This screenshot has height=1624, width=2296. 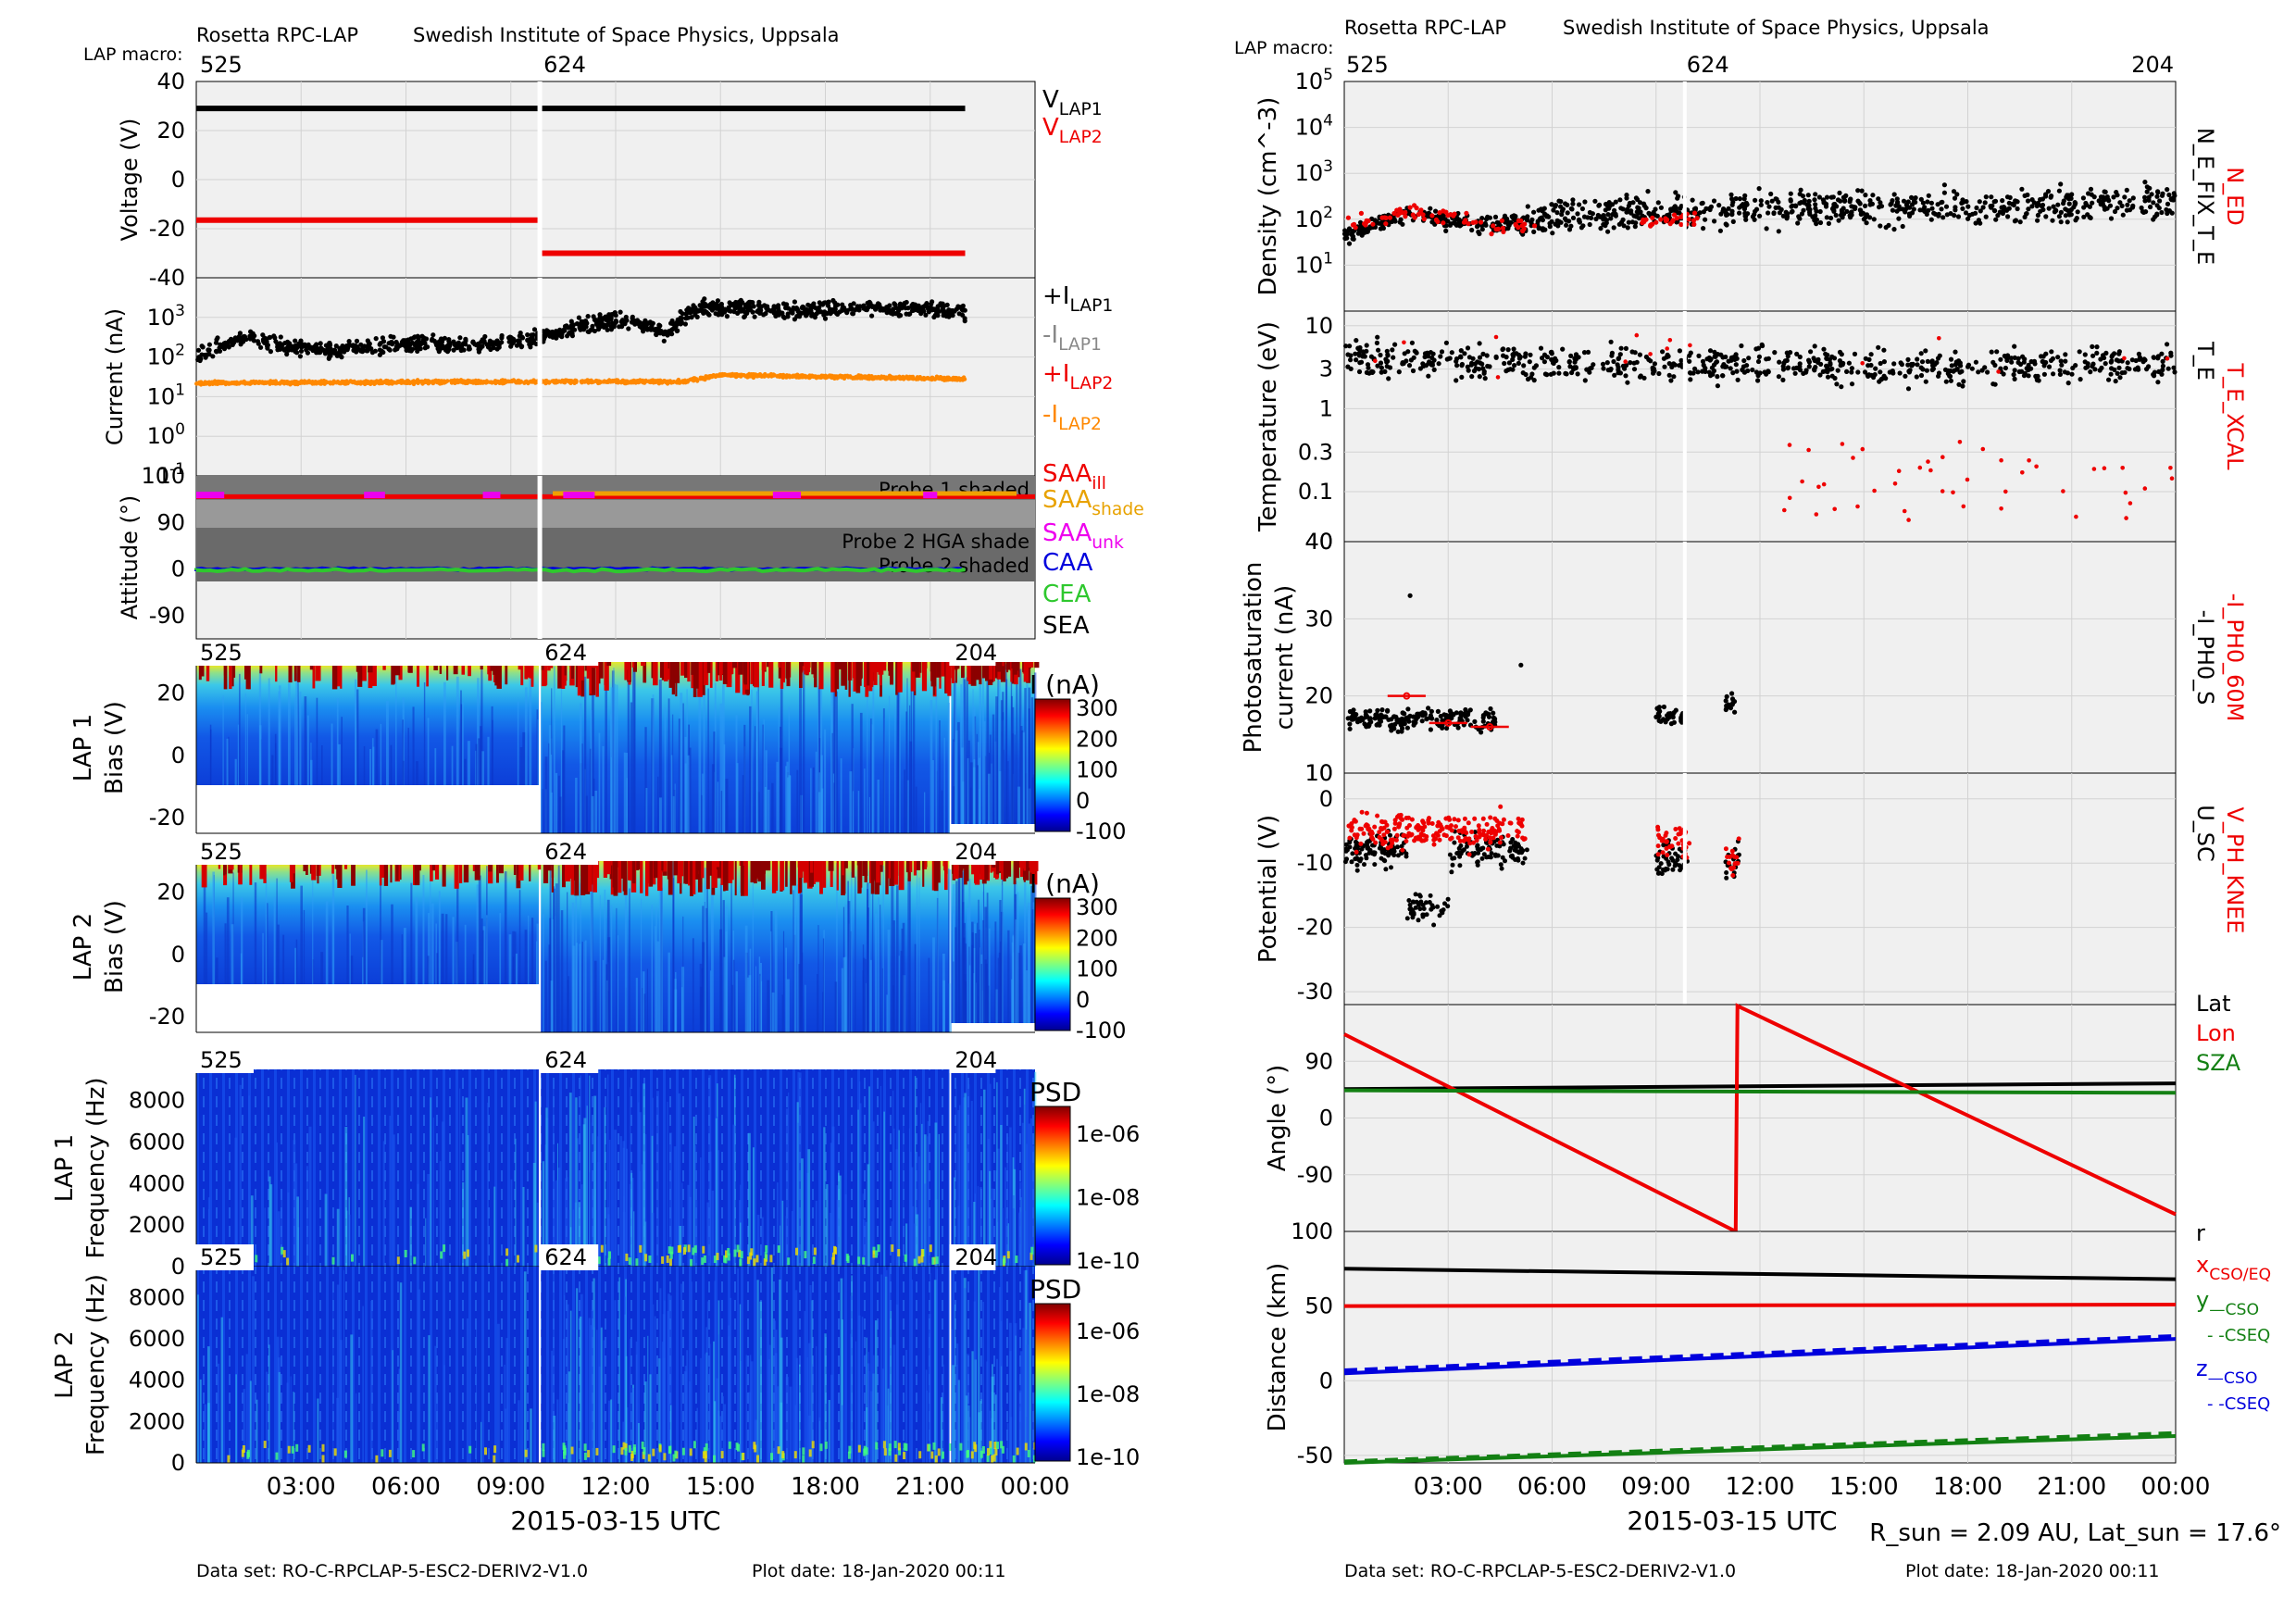 What do you see at coordinates (392, 1571) in the screenshot?
I see `left-dataset: Data set: RO-C-RPCLAP-5-ESC2-DERIV2-V1.0` at bounding box center [392, 1571].